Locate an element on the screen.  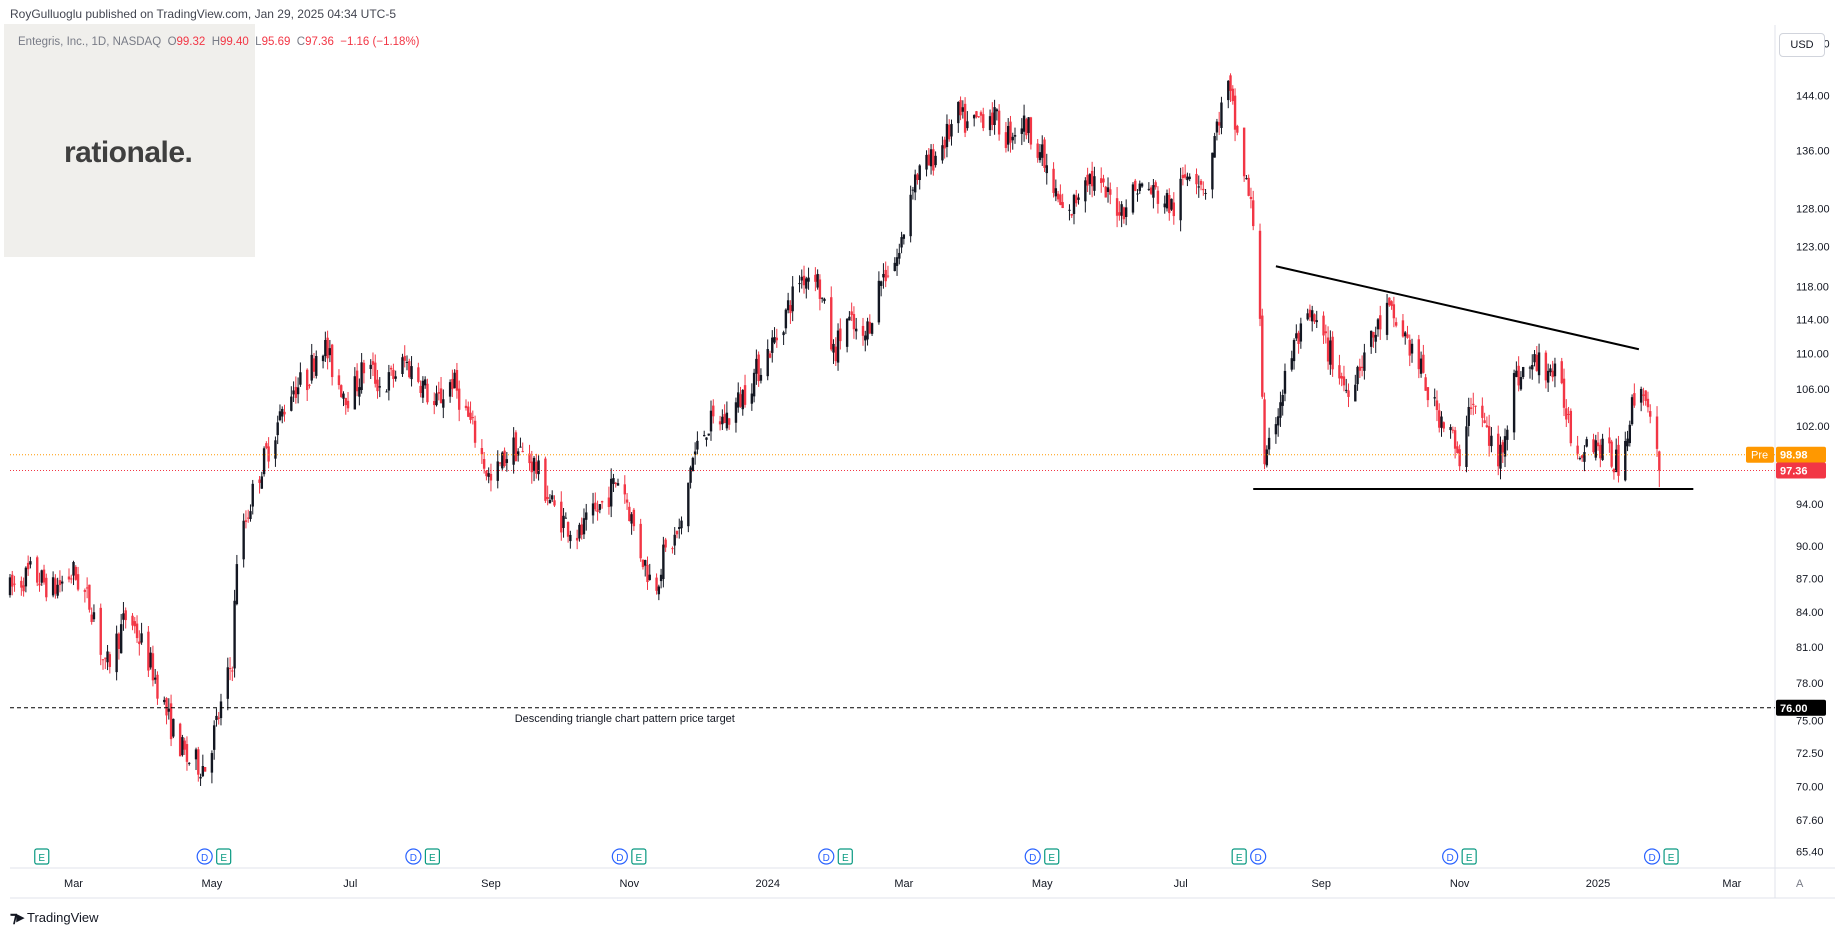
tradingview-logo-icon: ⁊▸ is located at coordinates (17, 917).